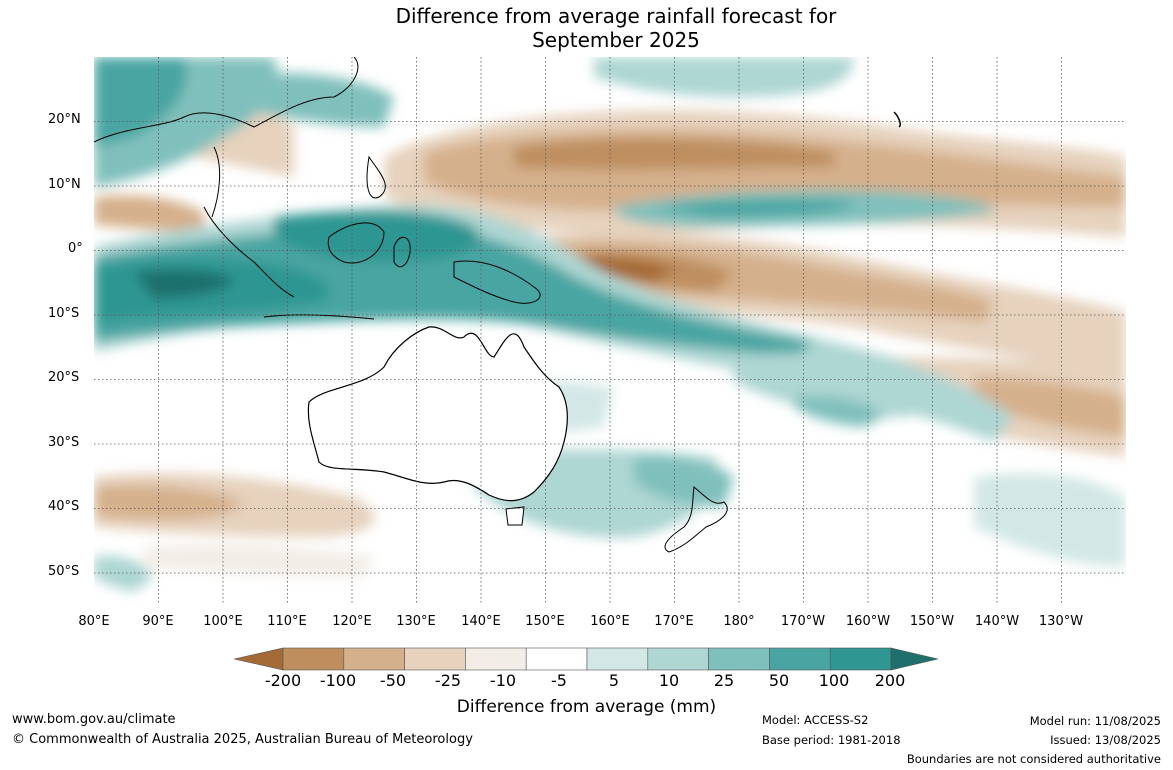  I want to click on lon-label-90e: 90°E, so click(158, 621).